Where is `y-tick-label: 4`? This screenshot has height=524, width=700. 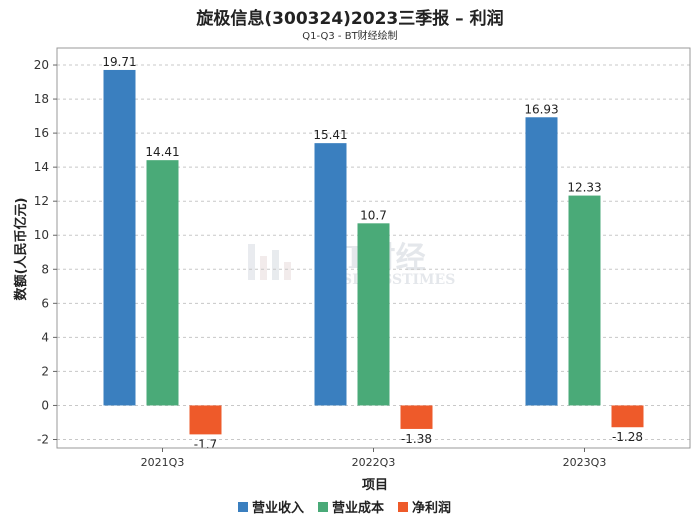
y-tick-label: 4 is located at coordinates (45, 337).